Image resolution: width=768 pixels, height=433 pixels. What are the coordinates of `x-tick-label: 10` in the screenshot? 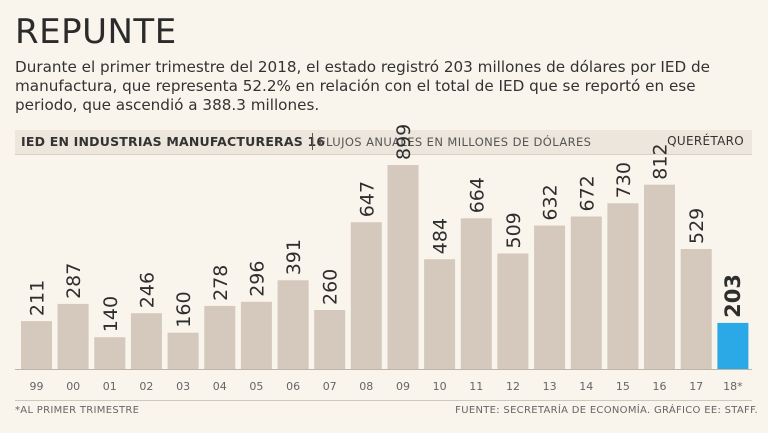 It's located at (440, 386).